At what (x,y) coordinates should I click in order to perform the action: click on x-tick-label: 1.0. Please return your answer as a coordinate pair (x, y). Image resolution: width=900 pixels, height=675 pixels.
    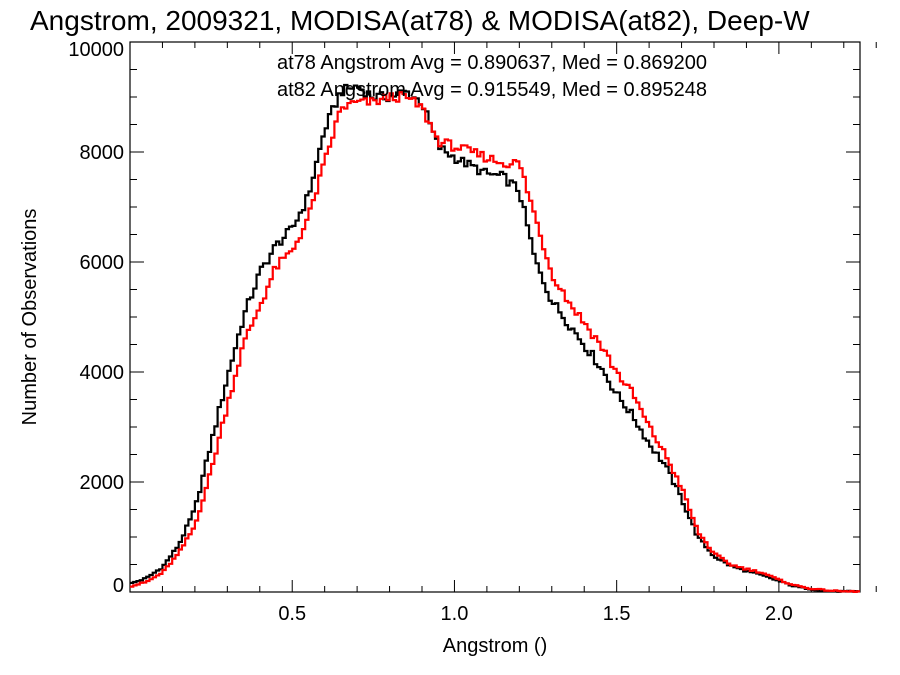
    Looking at the image, I should click on (455, 614).